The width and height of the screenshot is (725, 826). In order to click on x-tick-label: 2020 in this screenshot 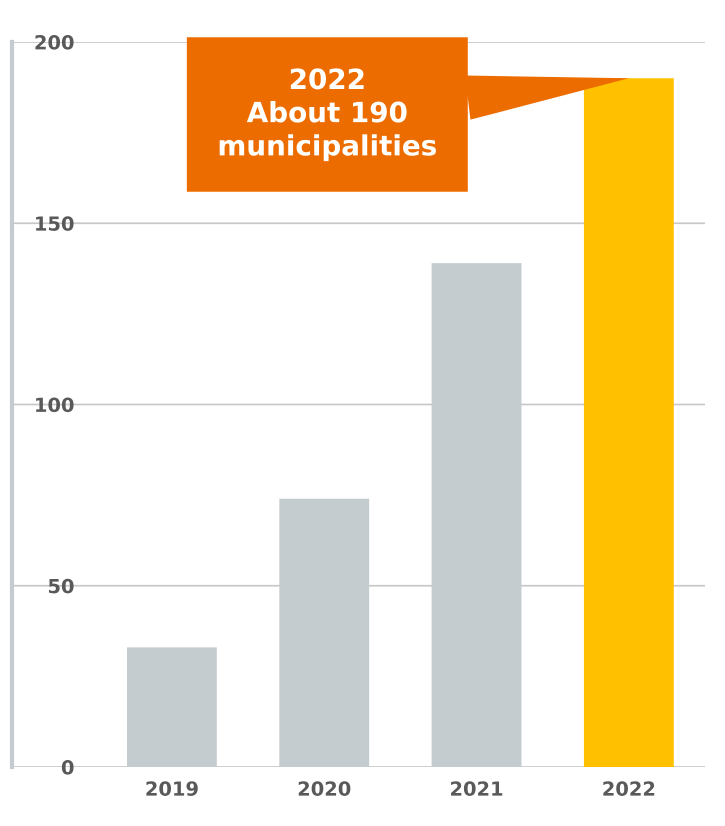, I will do `click(324, 788)`.